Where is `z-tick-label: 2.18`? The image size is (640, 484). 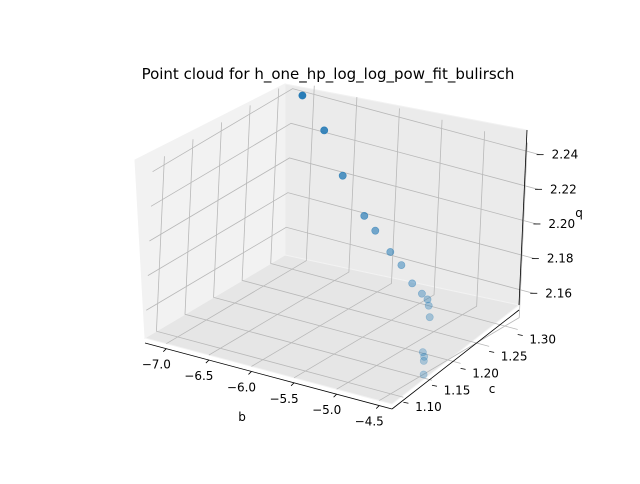
z-tick-label: 2.18 is located at coordinates (560, 259).